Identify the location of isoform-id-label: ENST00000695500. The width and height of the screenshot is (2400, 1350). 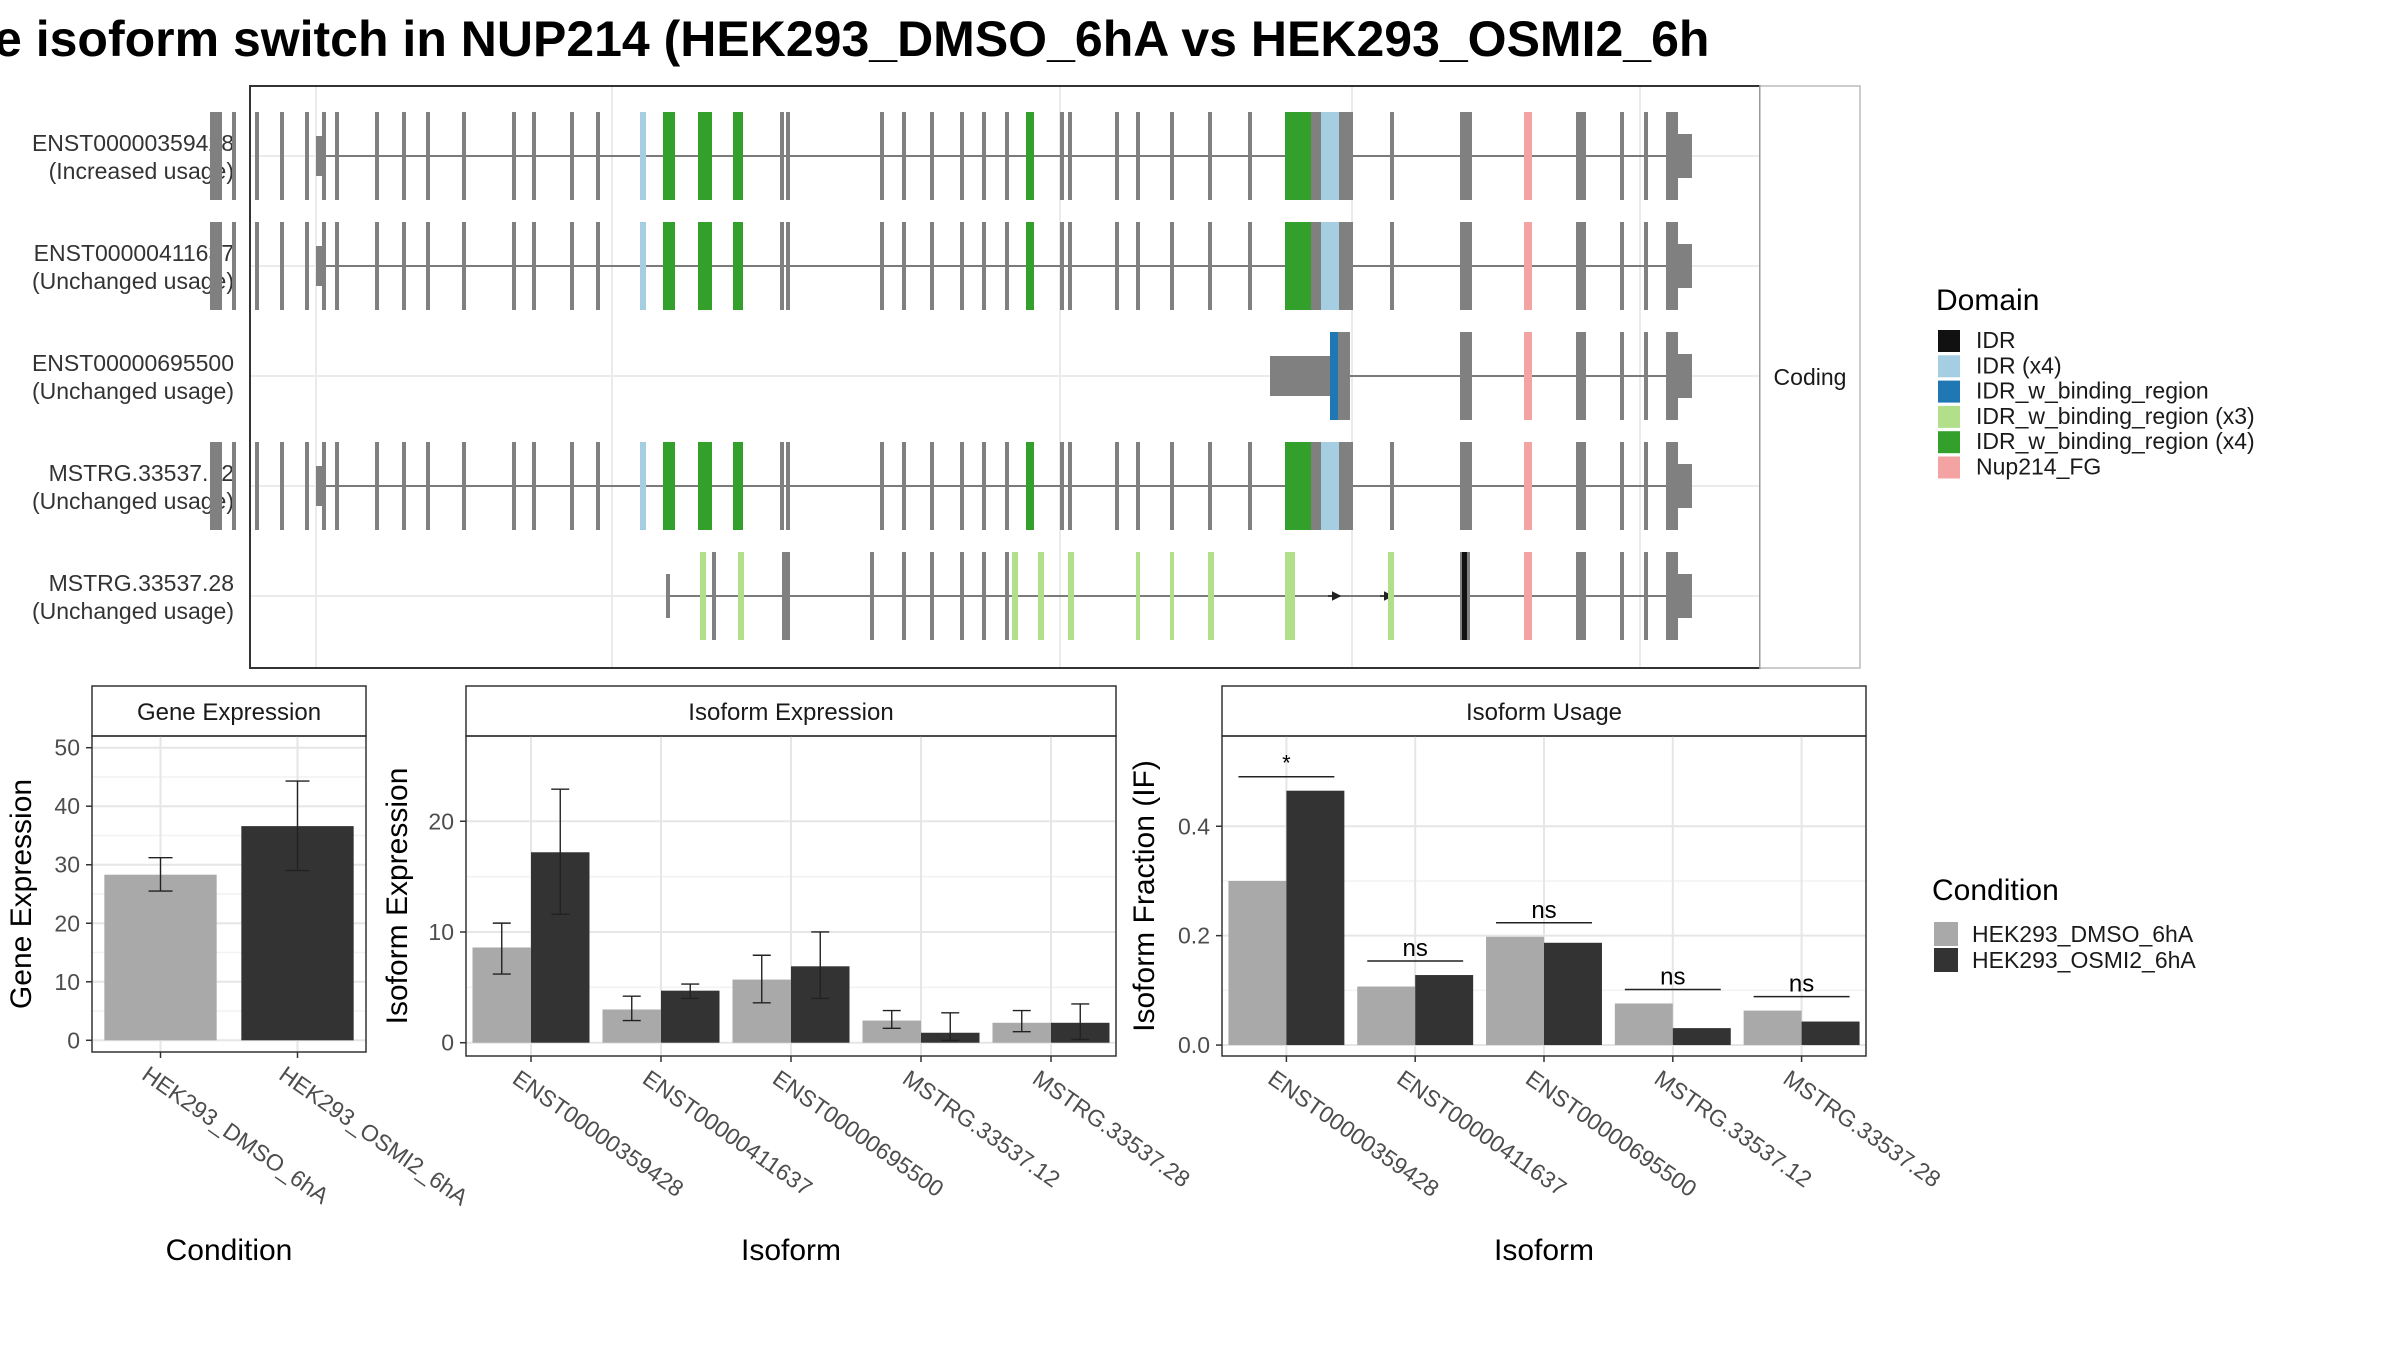
(133, 363).